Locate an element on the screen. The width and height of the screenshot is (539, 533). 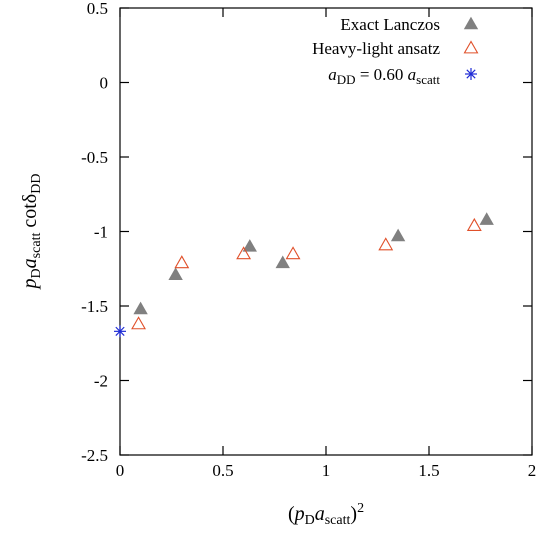
legend-label-series-0: Exact Lanczos is located at coordinates (390, 24).